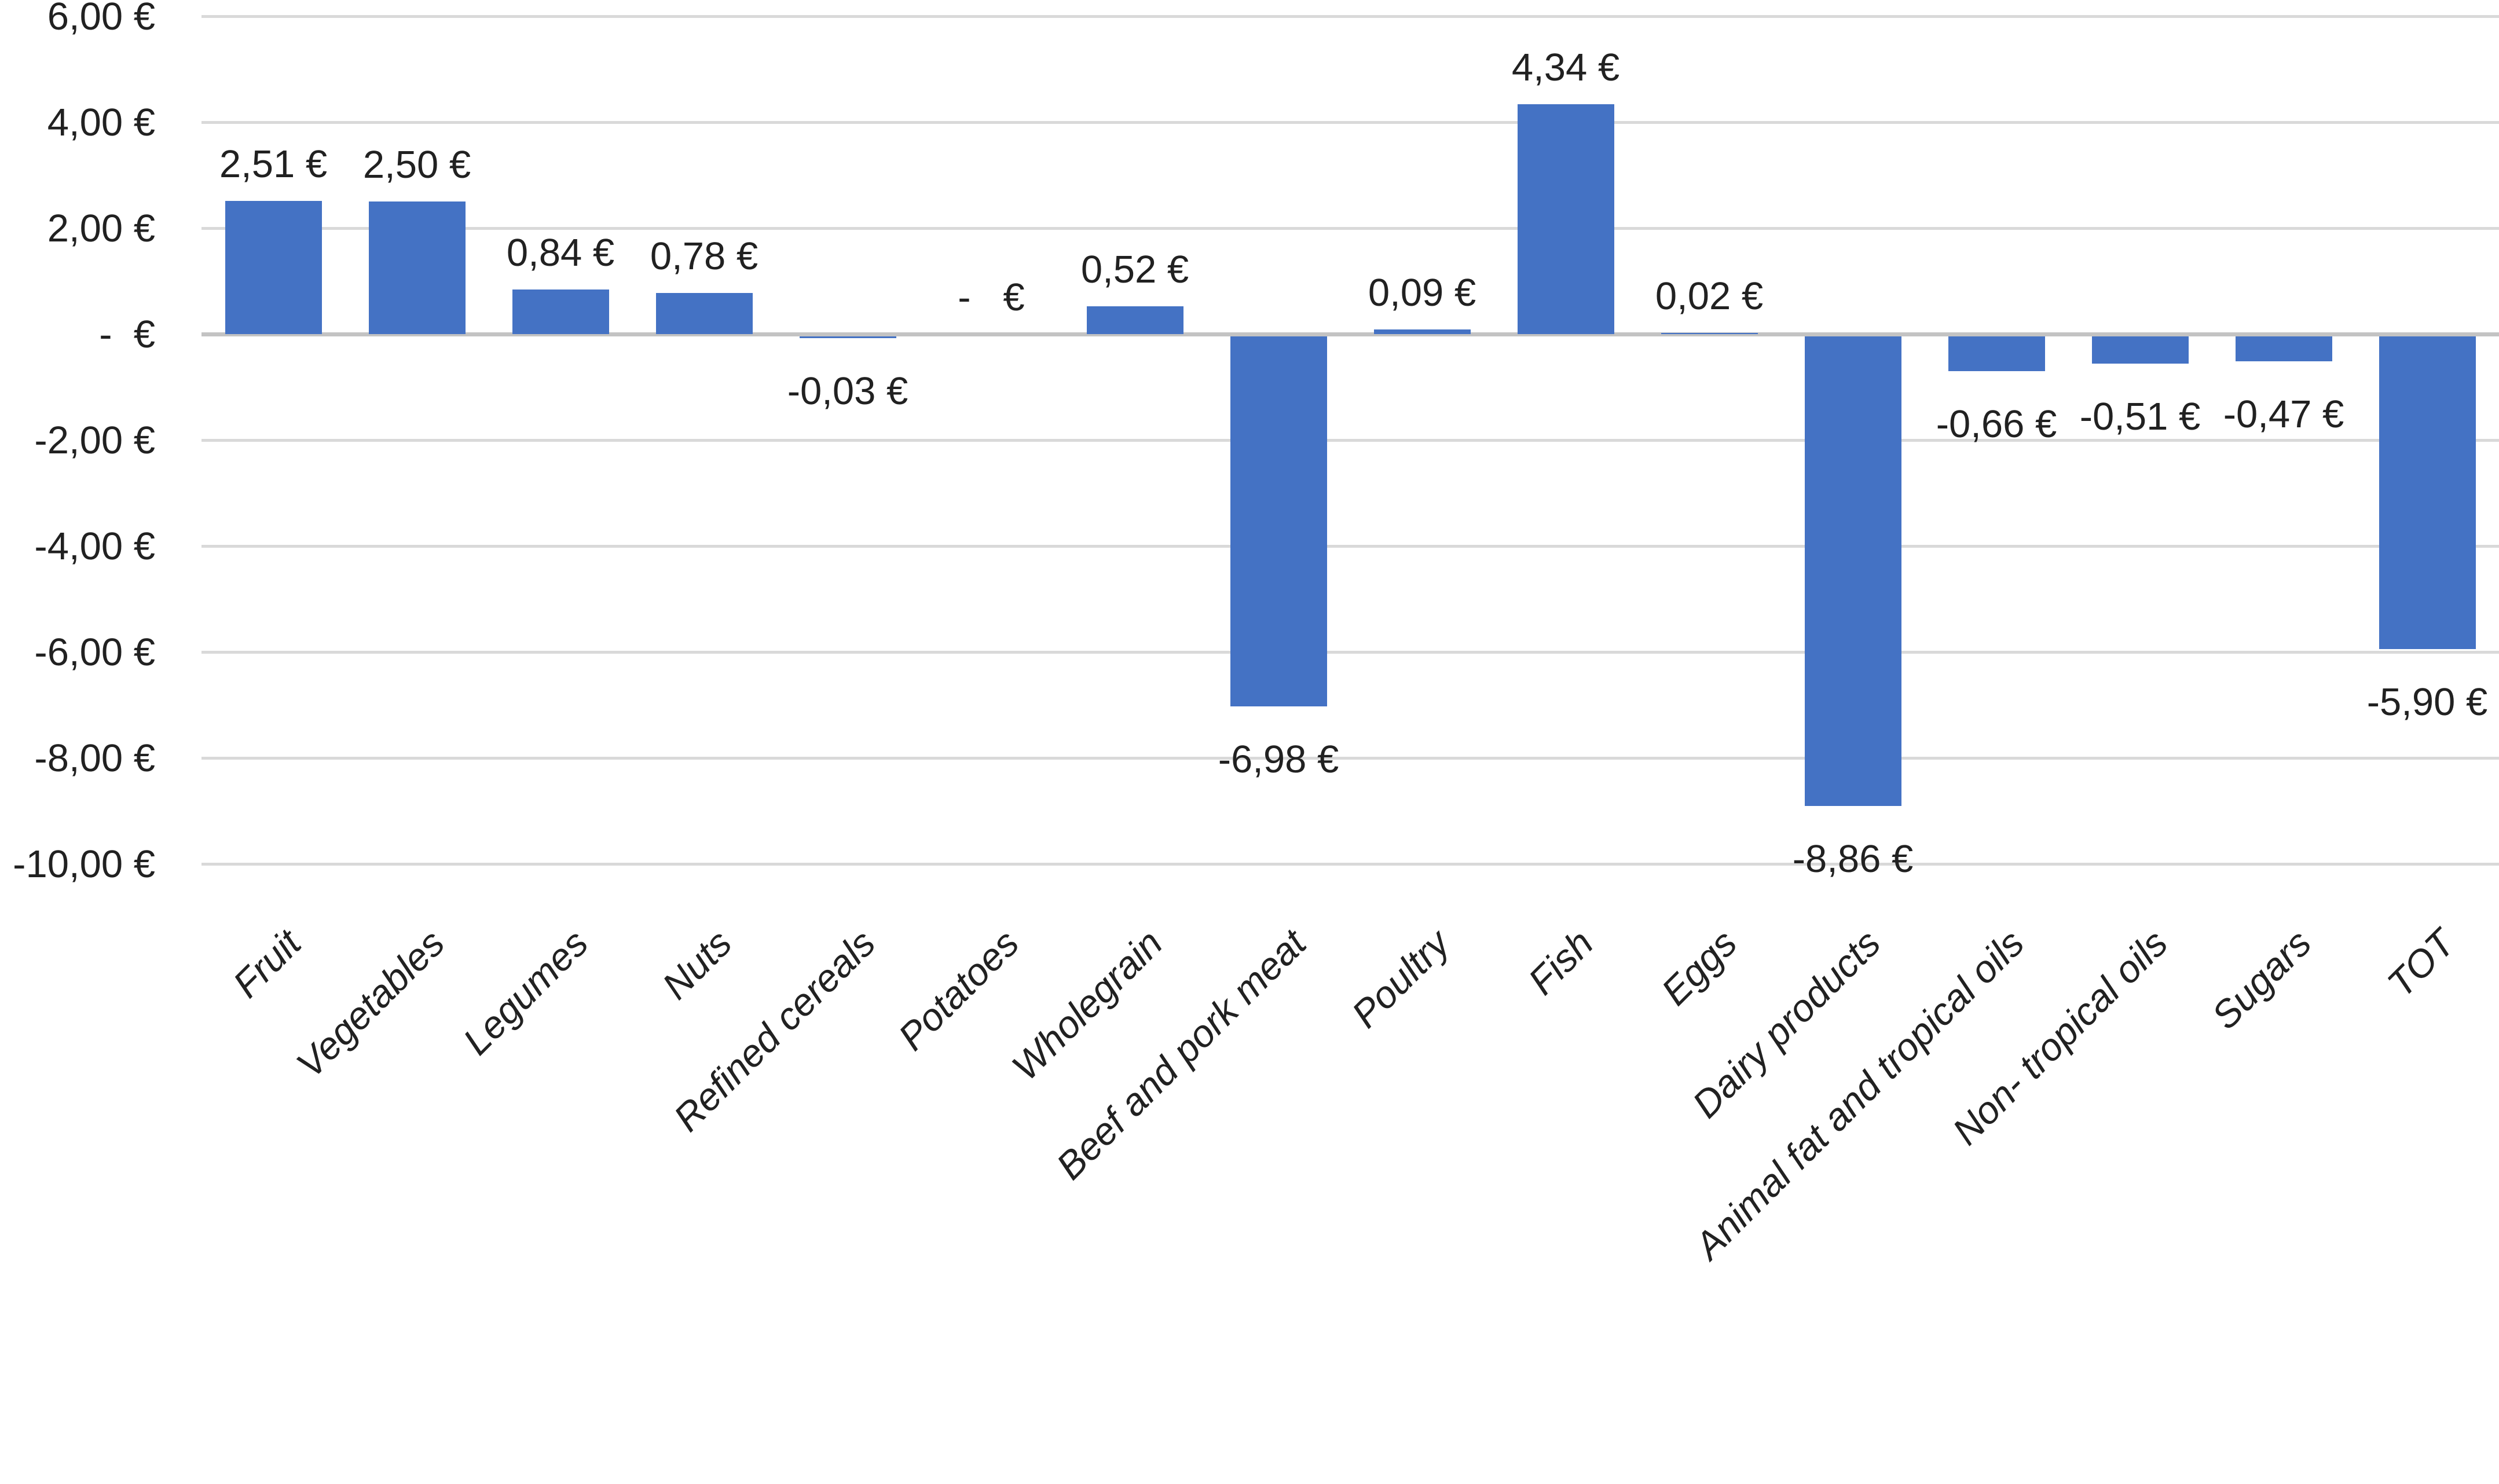 The image size is (2499, 1484). I want to click on bar-value-label: -6,98 €, so click(1279, 759).